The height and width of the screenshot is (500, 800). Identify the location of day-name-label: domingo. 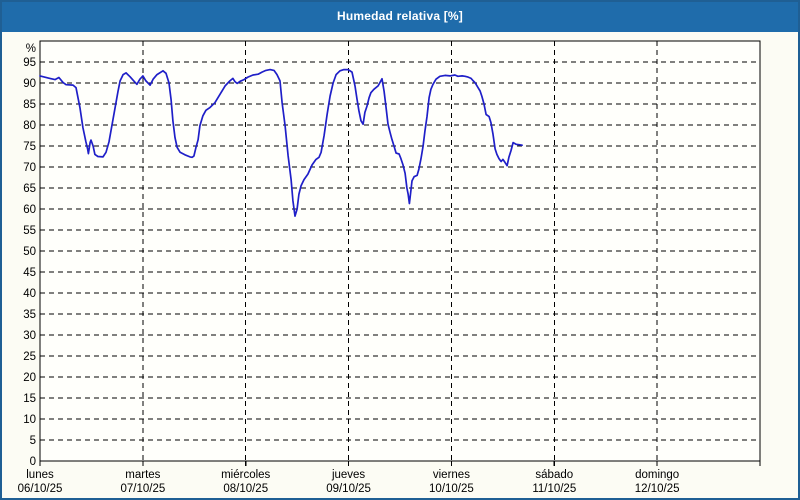
(657, 475).